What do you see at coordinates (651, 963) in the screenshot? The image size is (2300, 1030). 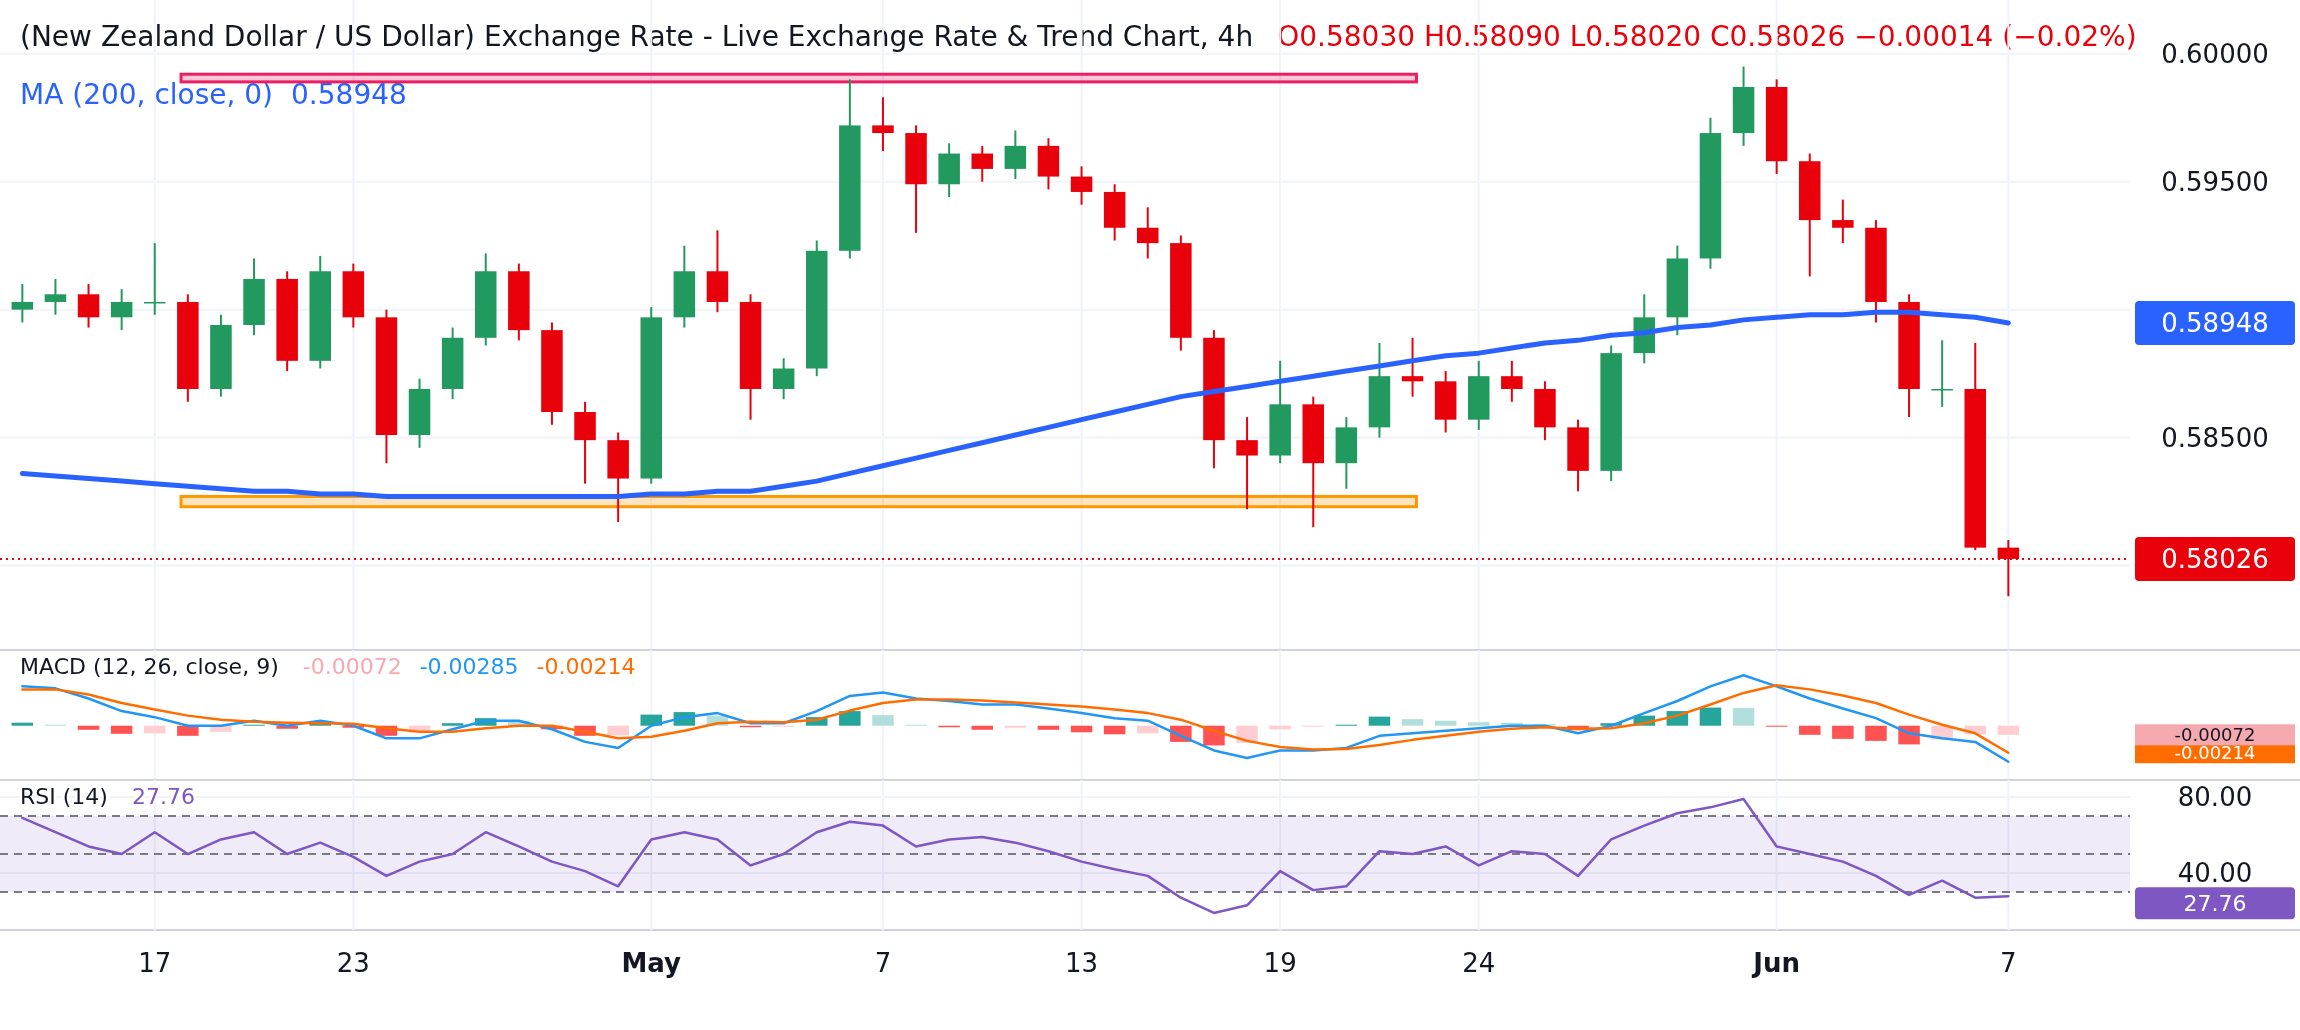 I see `x-tick-label: May` at bounding box center [651, 963].